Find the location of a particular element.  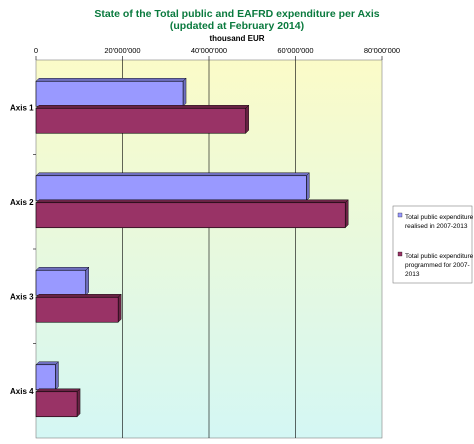

category-label: Axis 2 is located at coordinates (22, 202).